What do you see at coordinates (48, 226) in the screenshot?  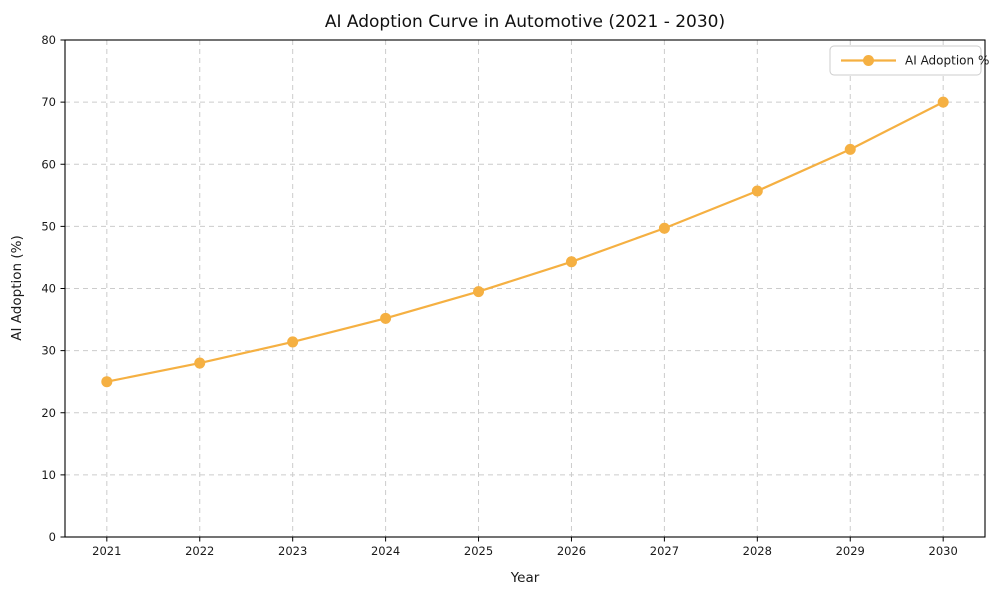 I see `y-tick-label: 50` at bounding box center [48, 226].